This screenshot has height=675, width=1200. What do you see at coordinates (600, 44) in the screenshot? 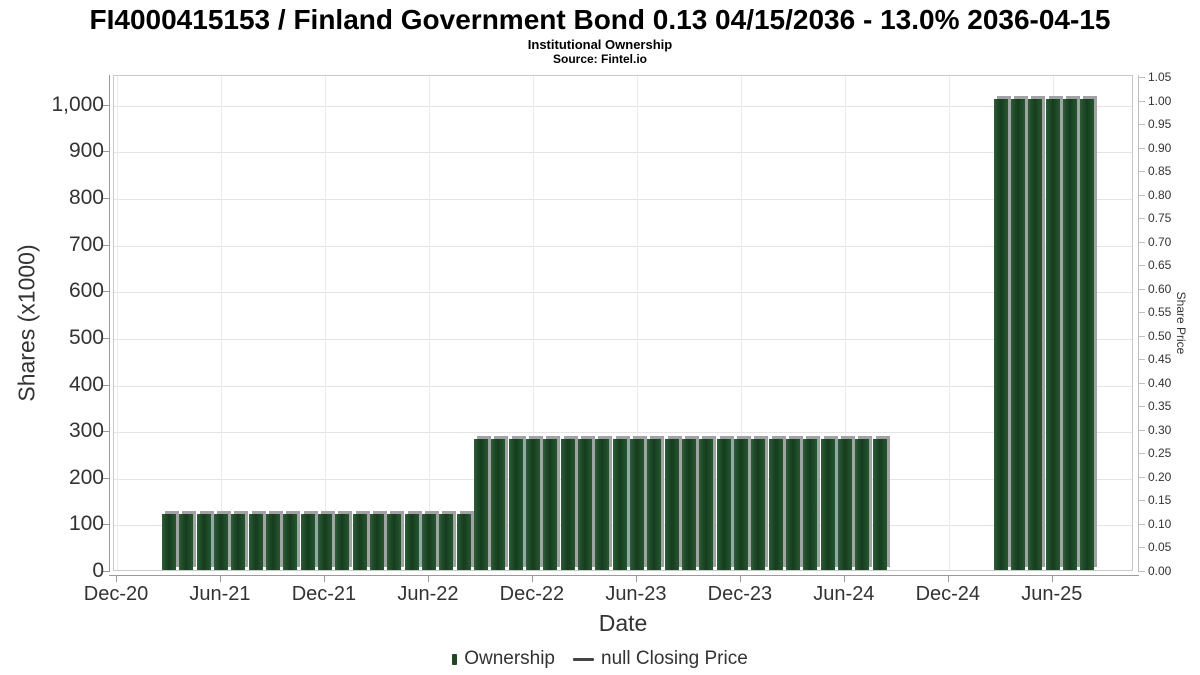
I see `chart-subtitle: Institutional Ownership` at bounding box center [600, 44].